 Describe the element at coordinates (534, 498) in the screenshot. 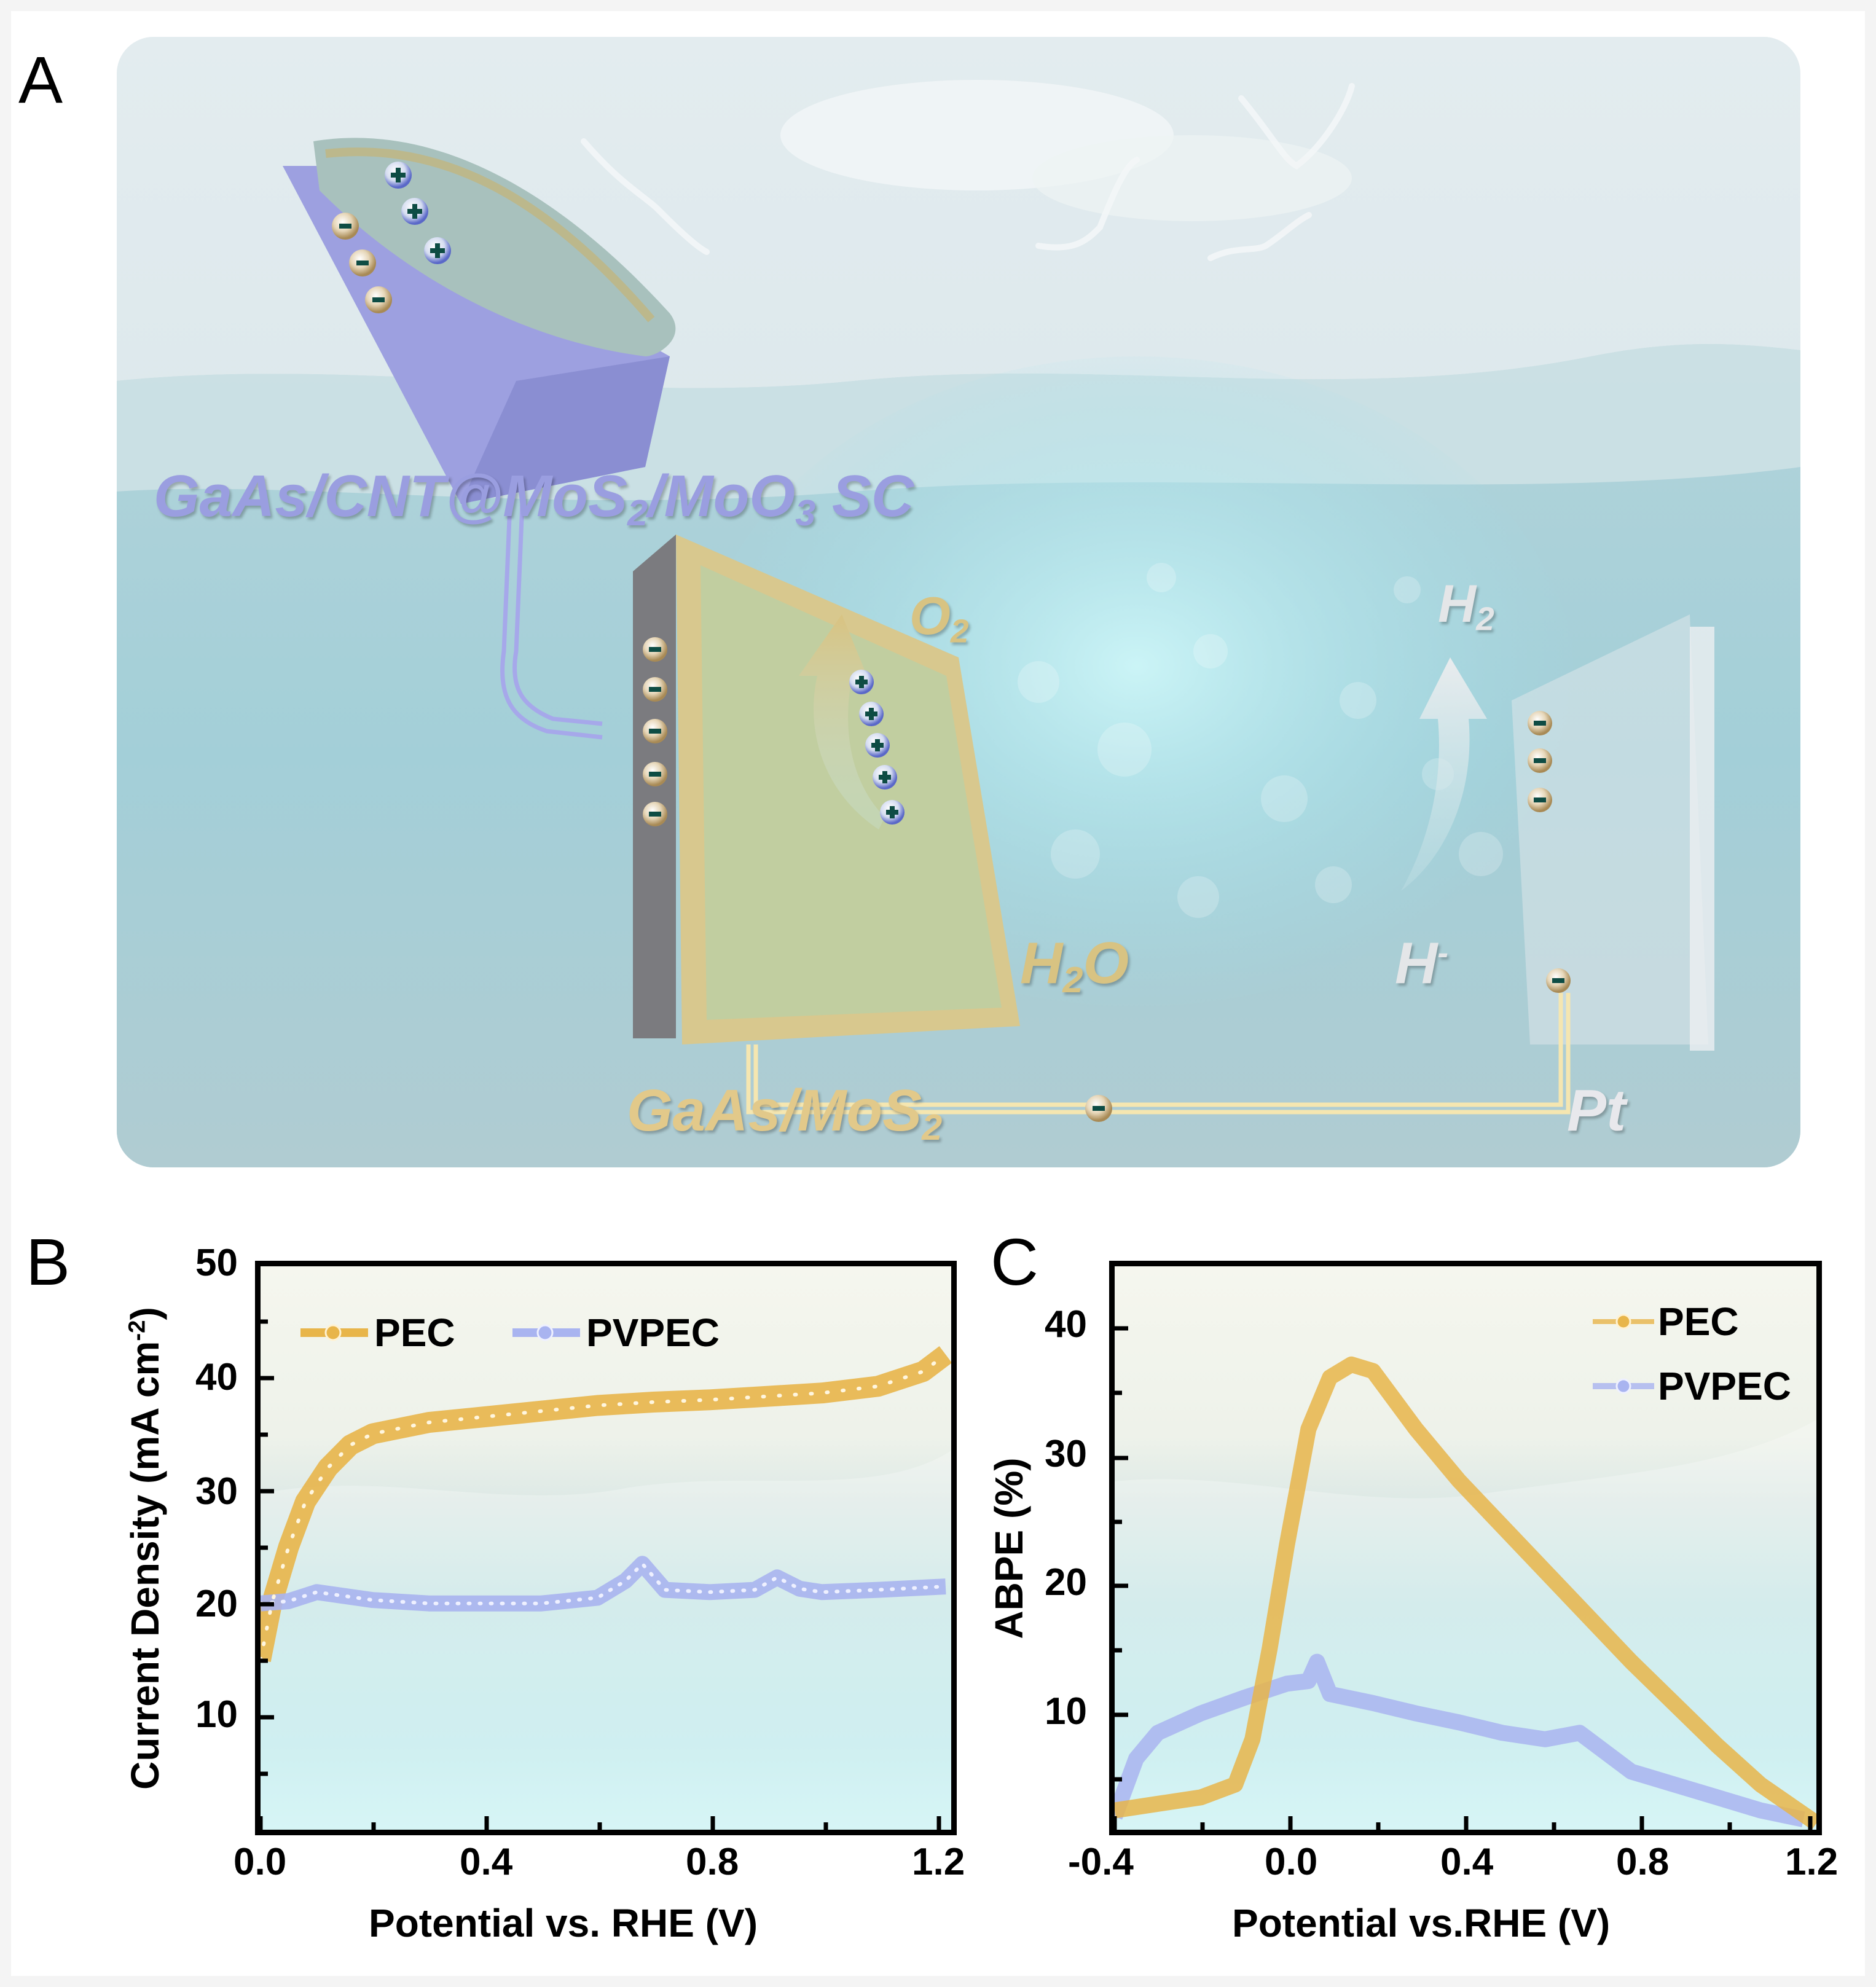

I see `solar-cell-label: GaAs/CNT@MoS2/MoO3 SC` at that location.